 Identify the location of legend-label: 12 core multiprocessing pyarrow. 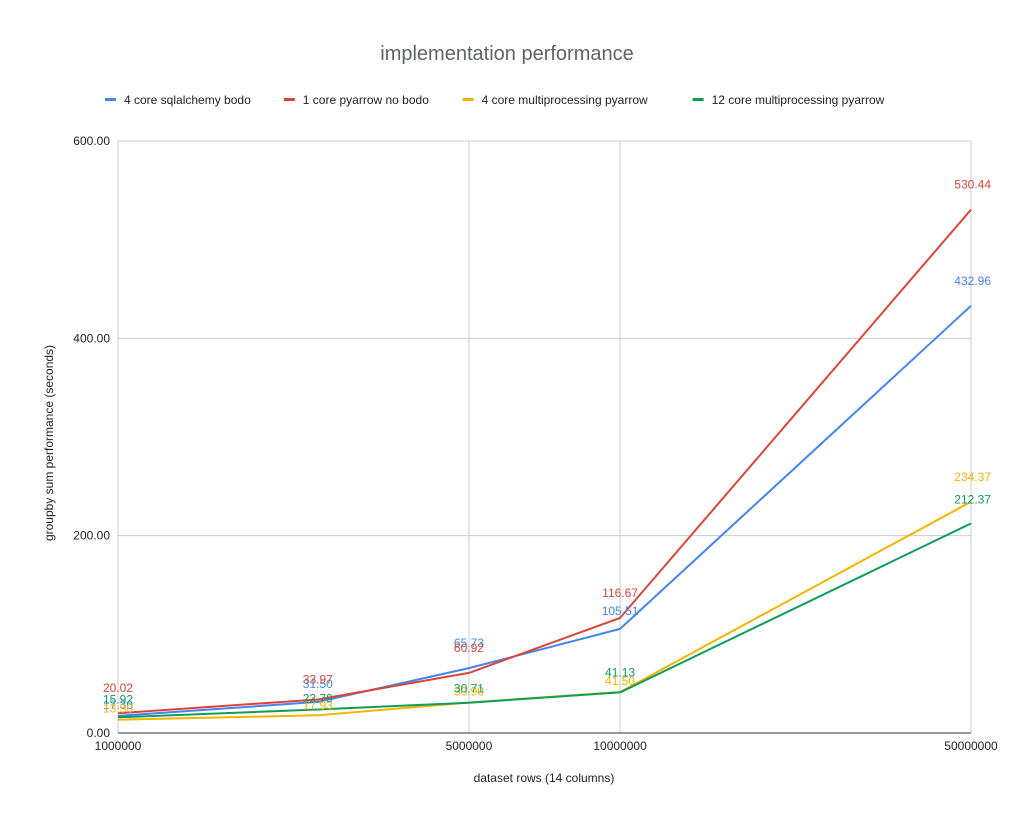
(798, 100).